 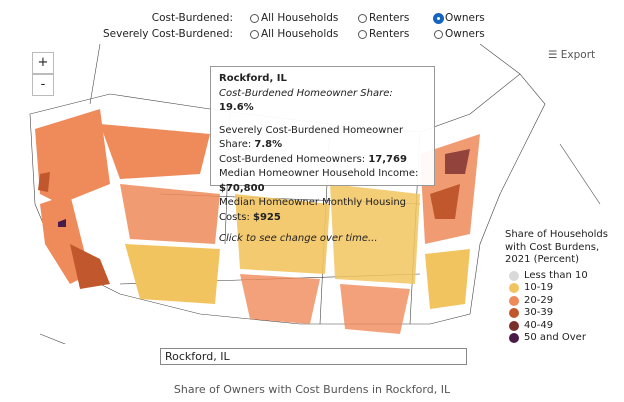 I want to click on legend-item: 20-29, so click(x=558, y=301).